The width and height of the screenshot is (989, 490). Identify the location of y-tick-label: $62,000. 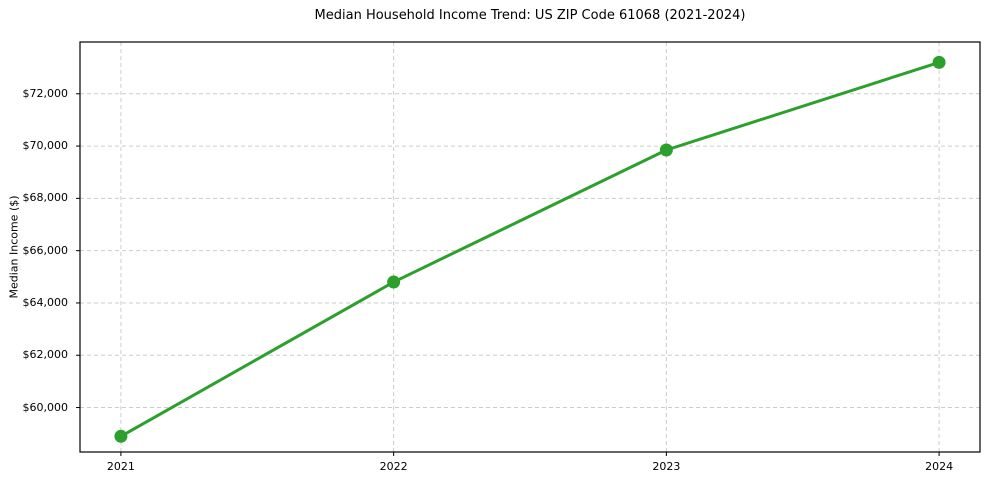
(45, 355).